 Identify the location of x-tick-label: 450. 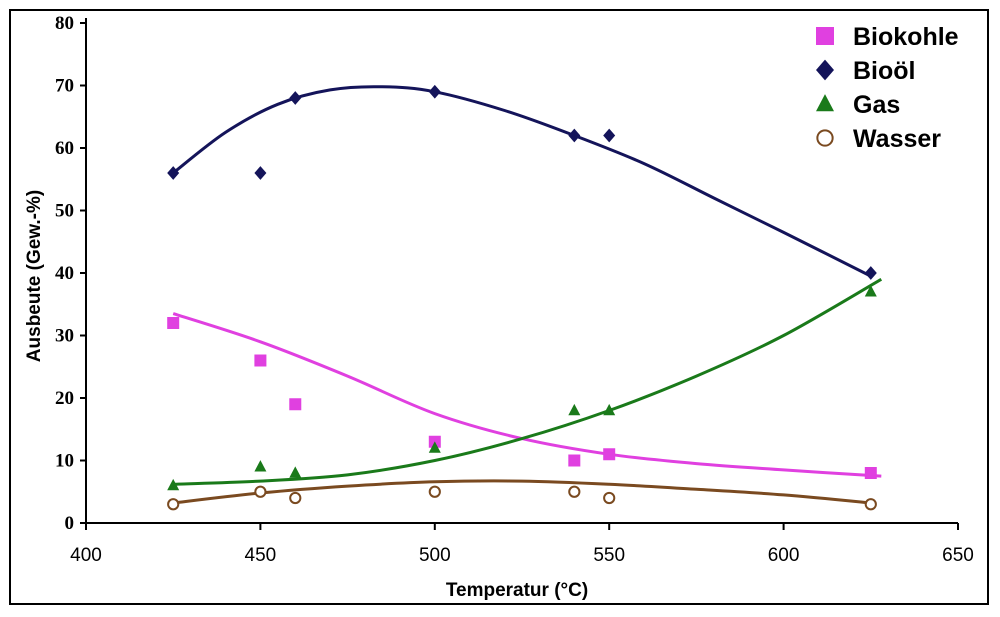
(261, 555).